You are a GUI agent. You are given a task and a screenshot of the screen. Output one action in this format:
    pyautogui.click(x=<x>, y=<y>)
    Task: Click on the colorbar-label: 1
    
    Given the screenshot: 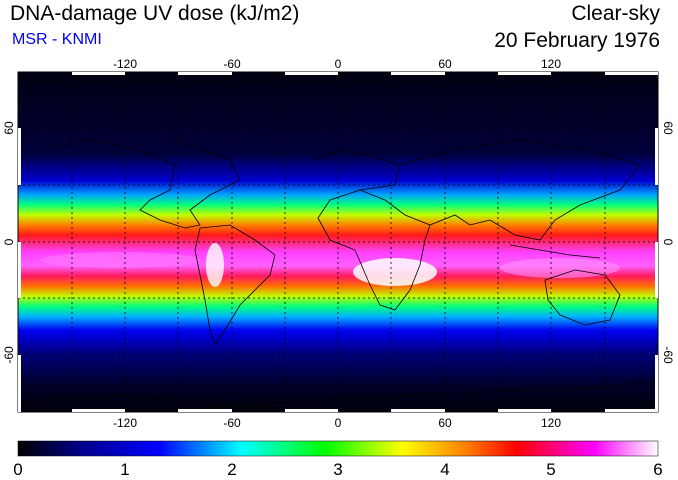 What is the action you would take?
    pyautogui.click(x=125, y=469)
    